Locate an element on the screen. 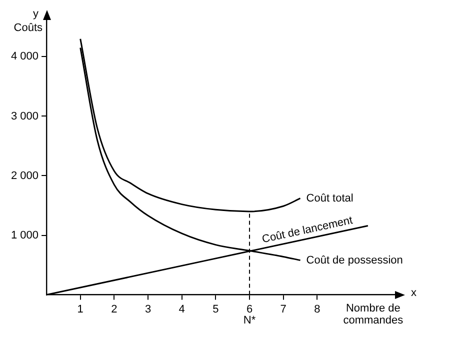 This screenshot has width=455, height=339. x-tick-label: 8 is located at coordinates (317, 309).